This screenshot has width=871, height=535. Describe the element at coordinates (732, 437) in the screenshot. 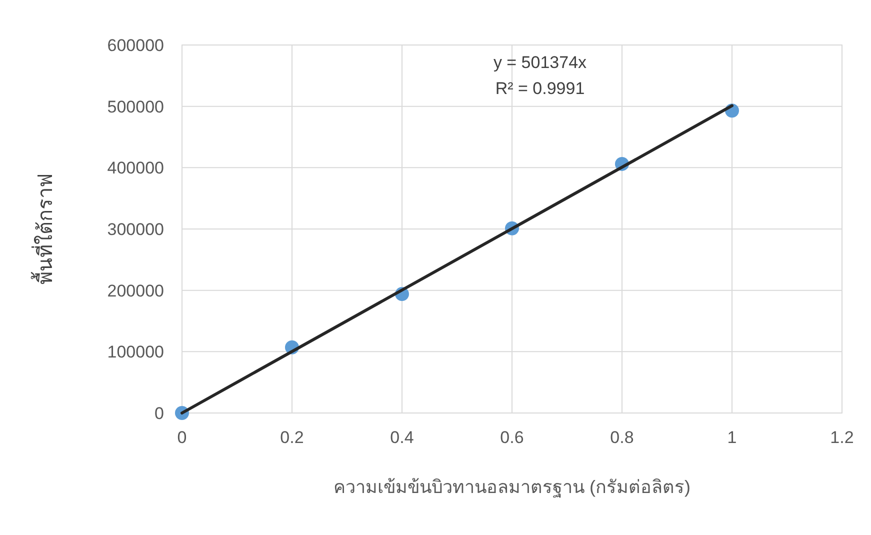

I see `x-tick-label: 1` at that location.